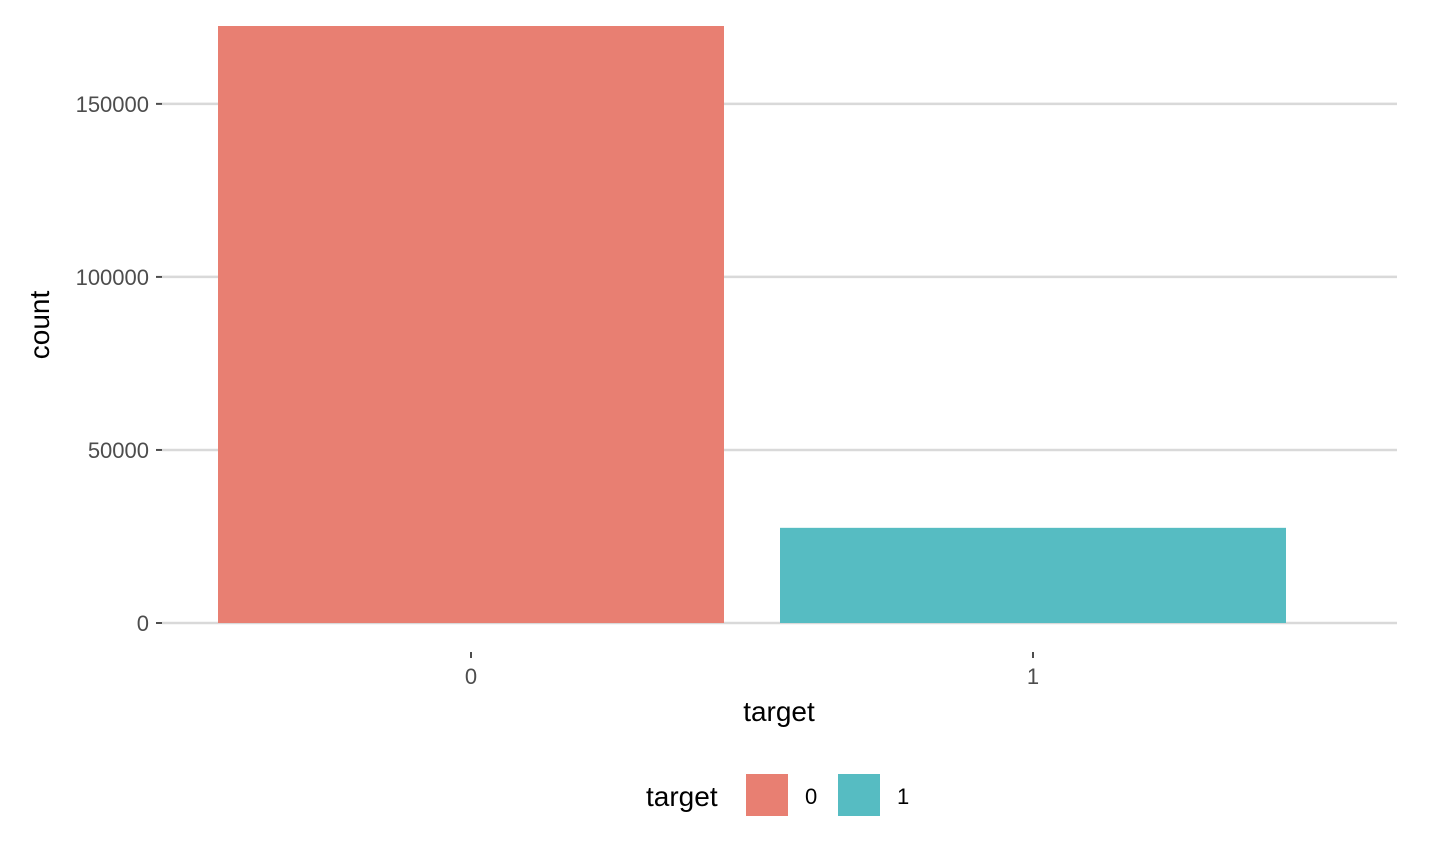 The image size is (1450, 851). What do you see at coordinates (118, 450) in the screenshot?
I see `y-tick-label: 50000` at bounding box center [118, 450].